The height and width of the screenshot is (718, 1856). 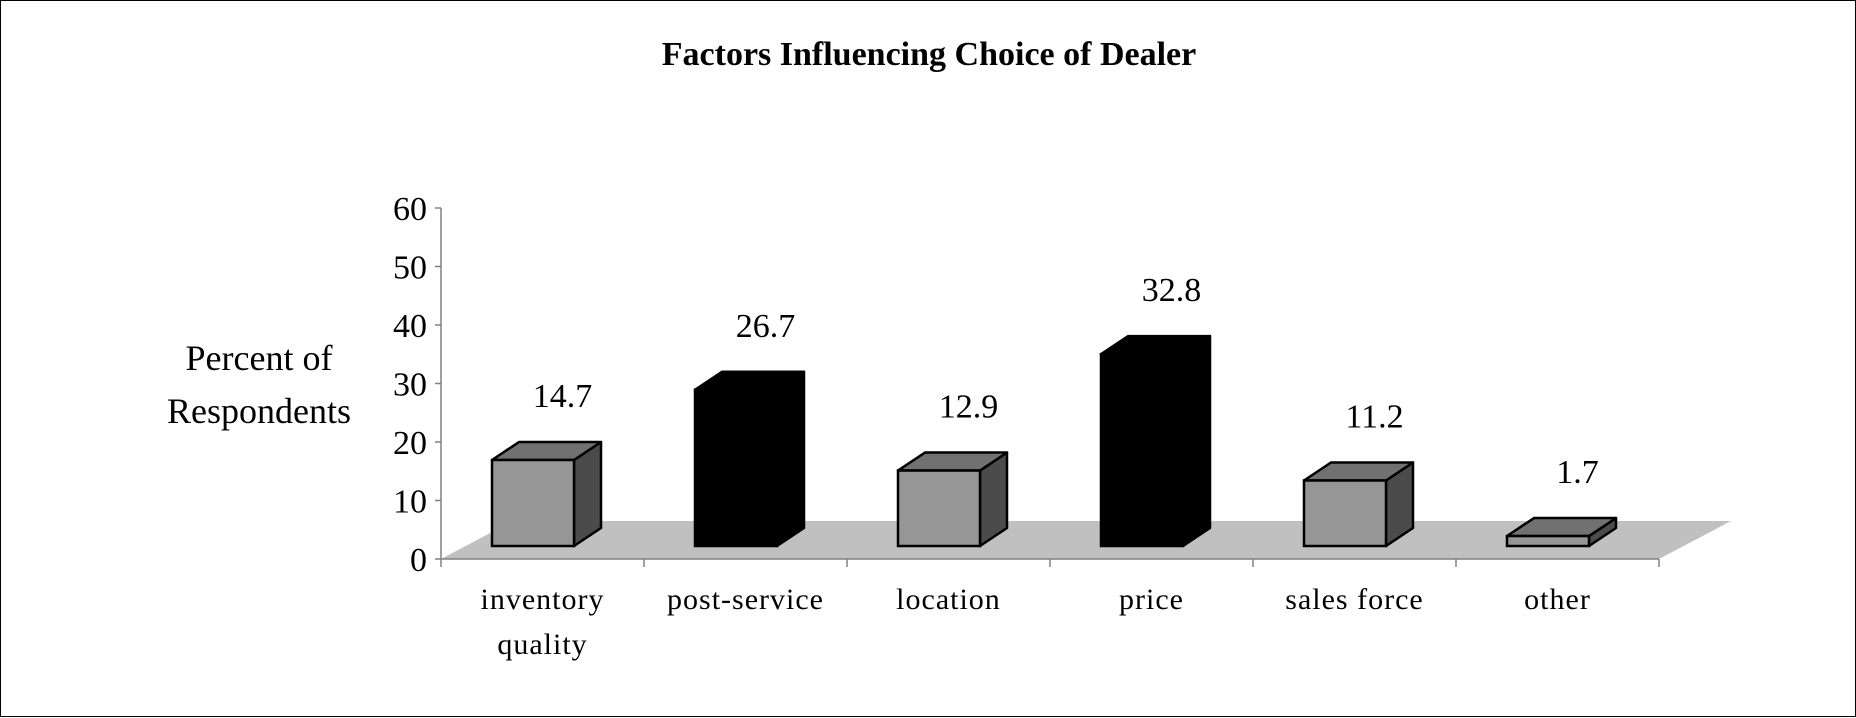 I want to click on x-tick-label: other, so click(x=1557, y=599).